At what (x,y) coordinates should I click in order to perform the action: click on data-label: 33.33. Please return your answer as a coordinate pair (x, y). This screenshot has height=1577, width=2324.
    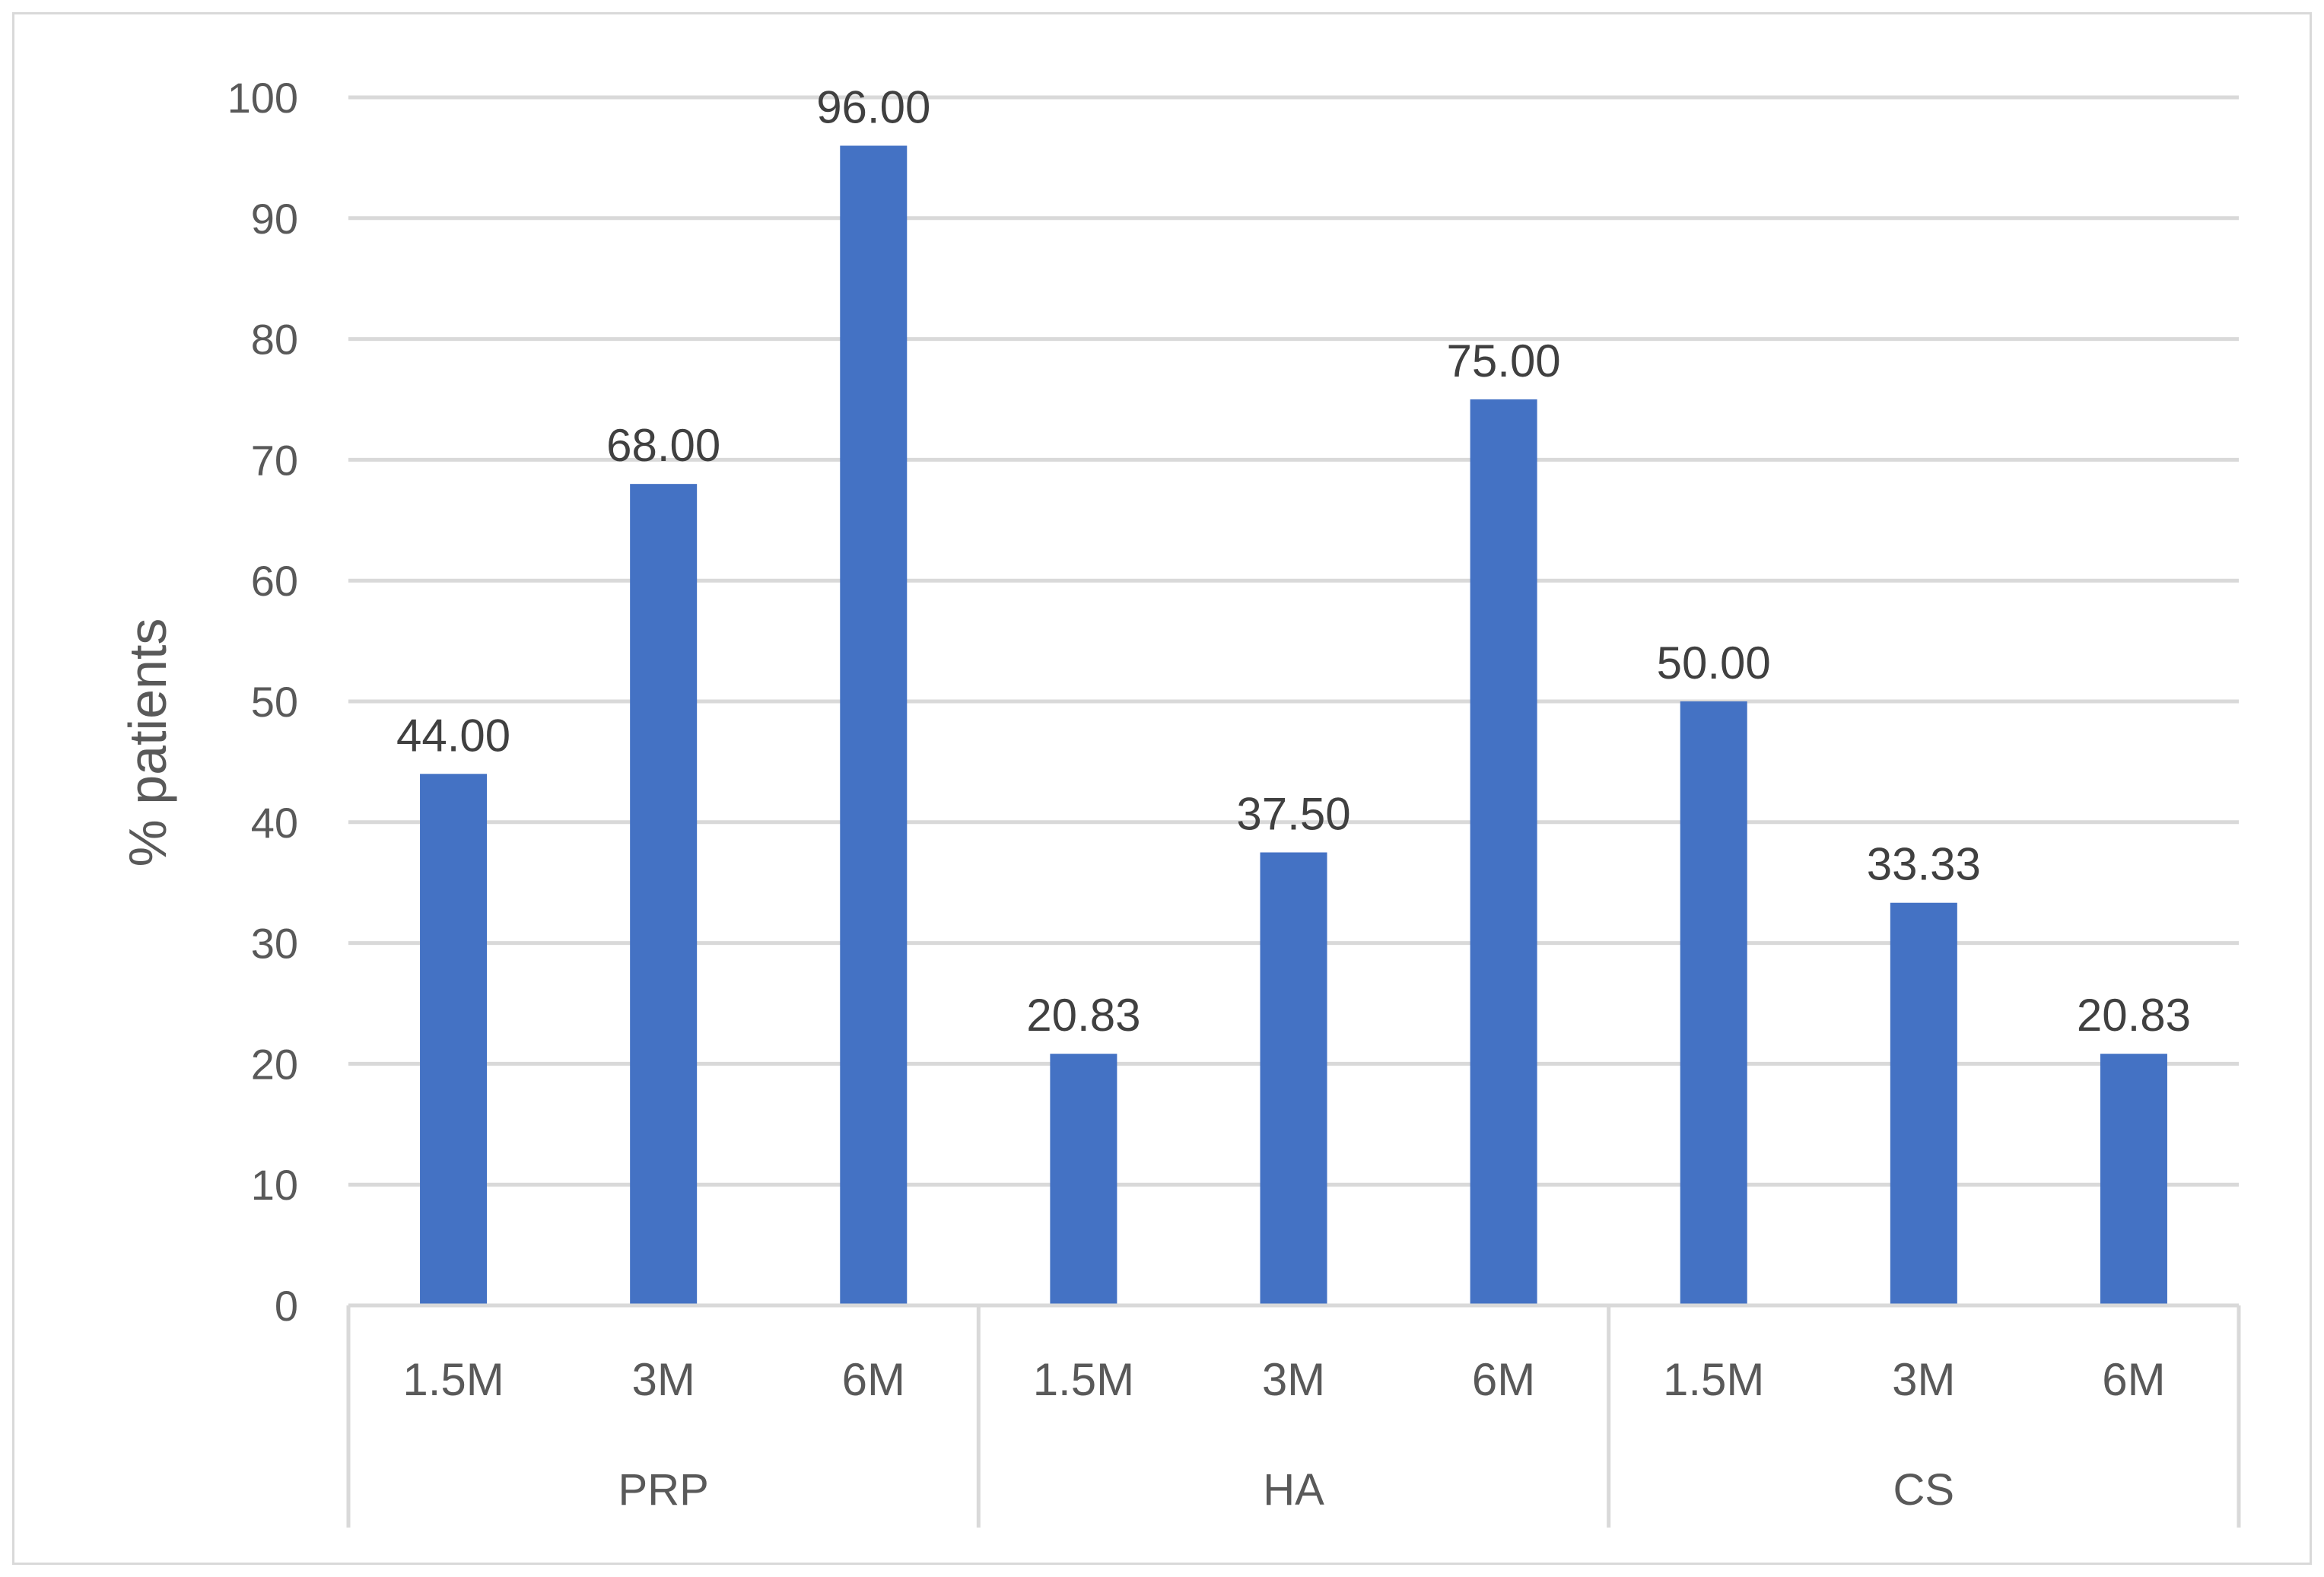
    Looking at the image, I should click on (1924, 864).